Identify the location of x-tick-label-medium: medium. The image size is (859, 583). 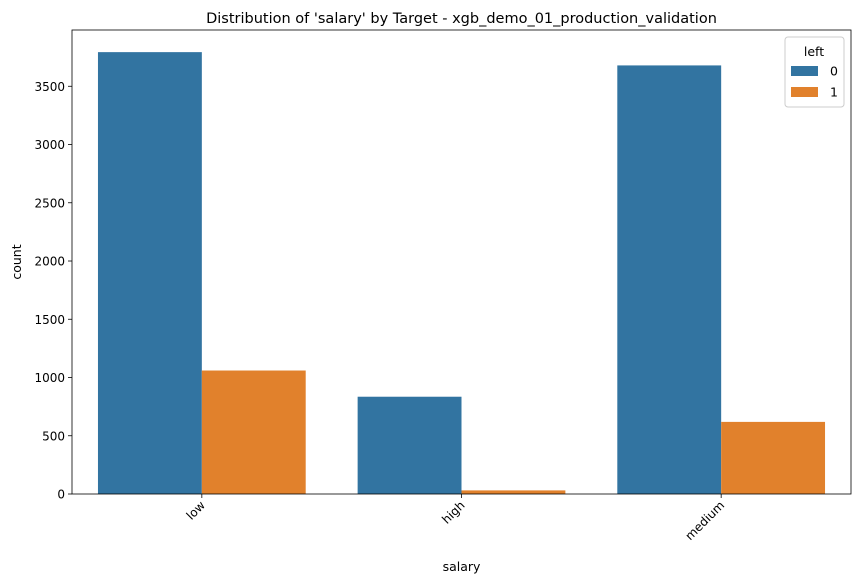
(705, 520).